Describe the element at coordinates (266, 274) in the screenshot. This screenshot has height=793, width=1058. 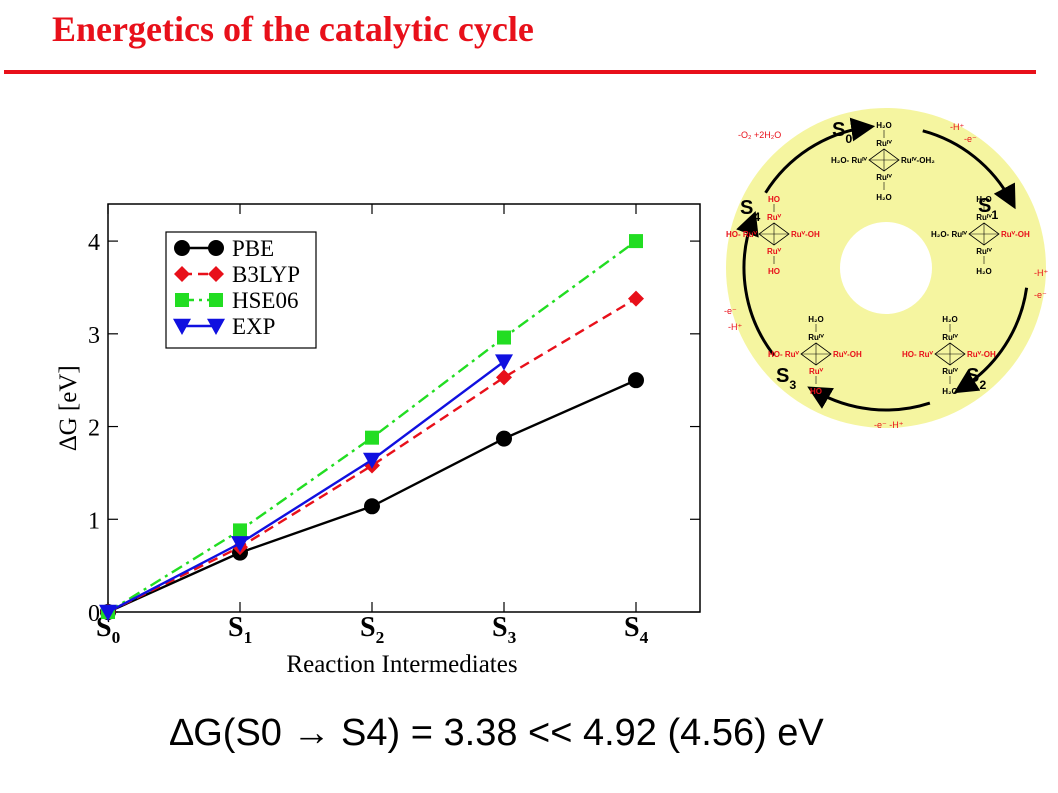
I see `legend-label-b3lyp: B3LYP` at that location.